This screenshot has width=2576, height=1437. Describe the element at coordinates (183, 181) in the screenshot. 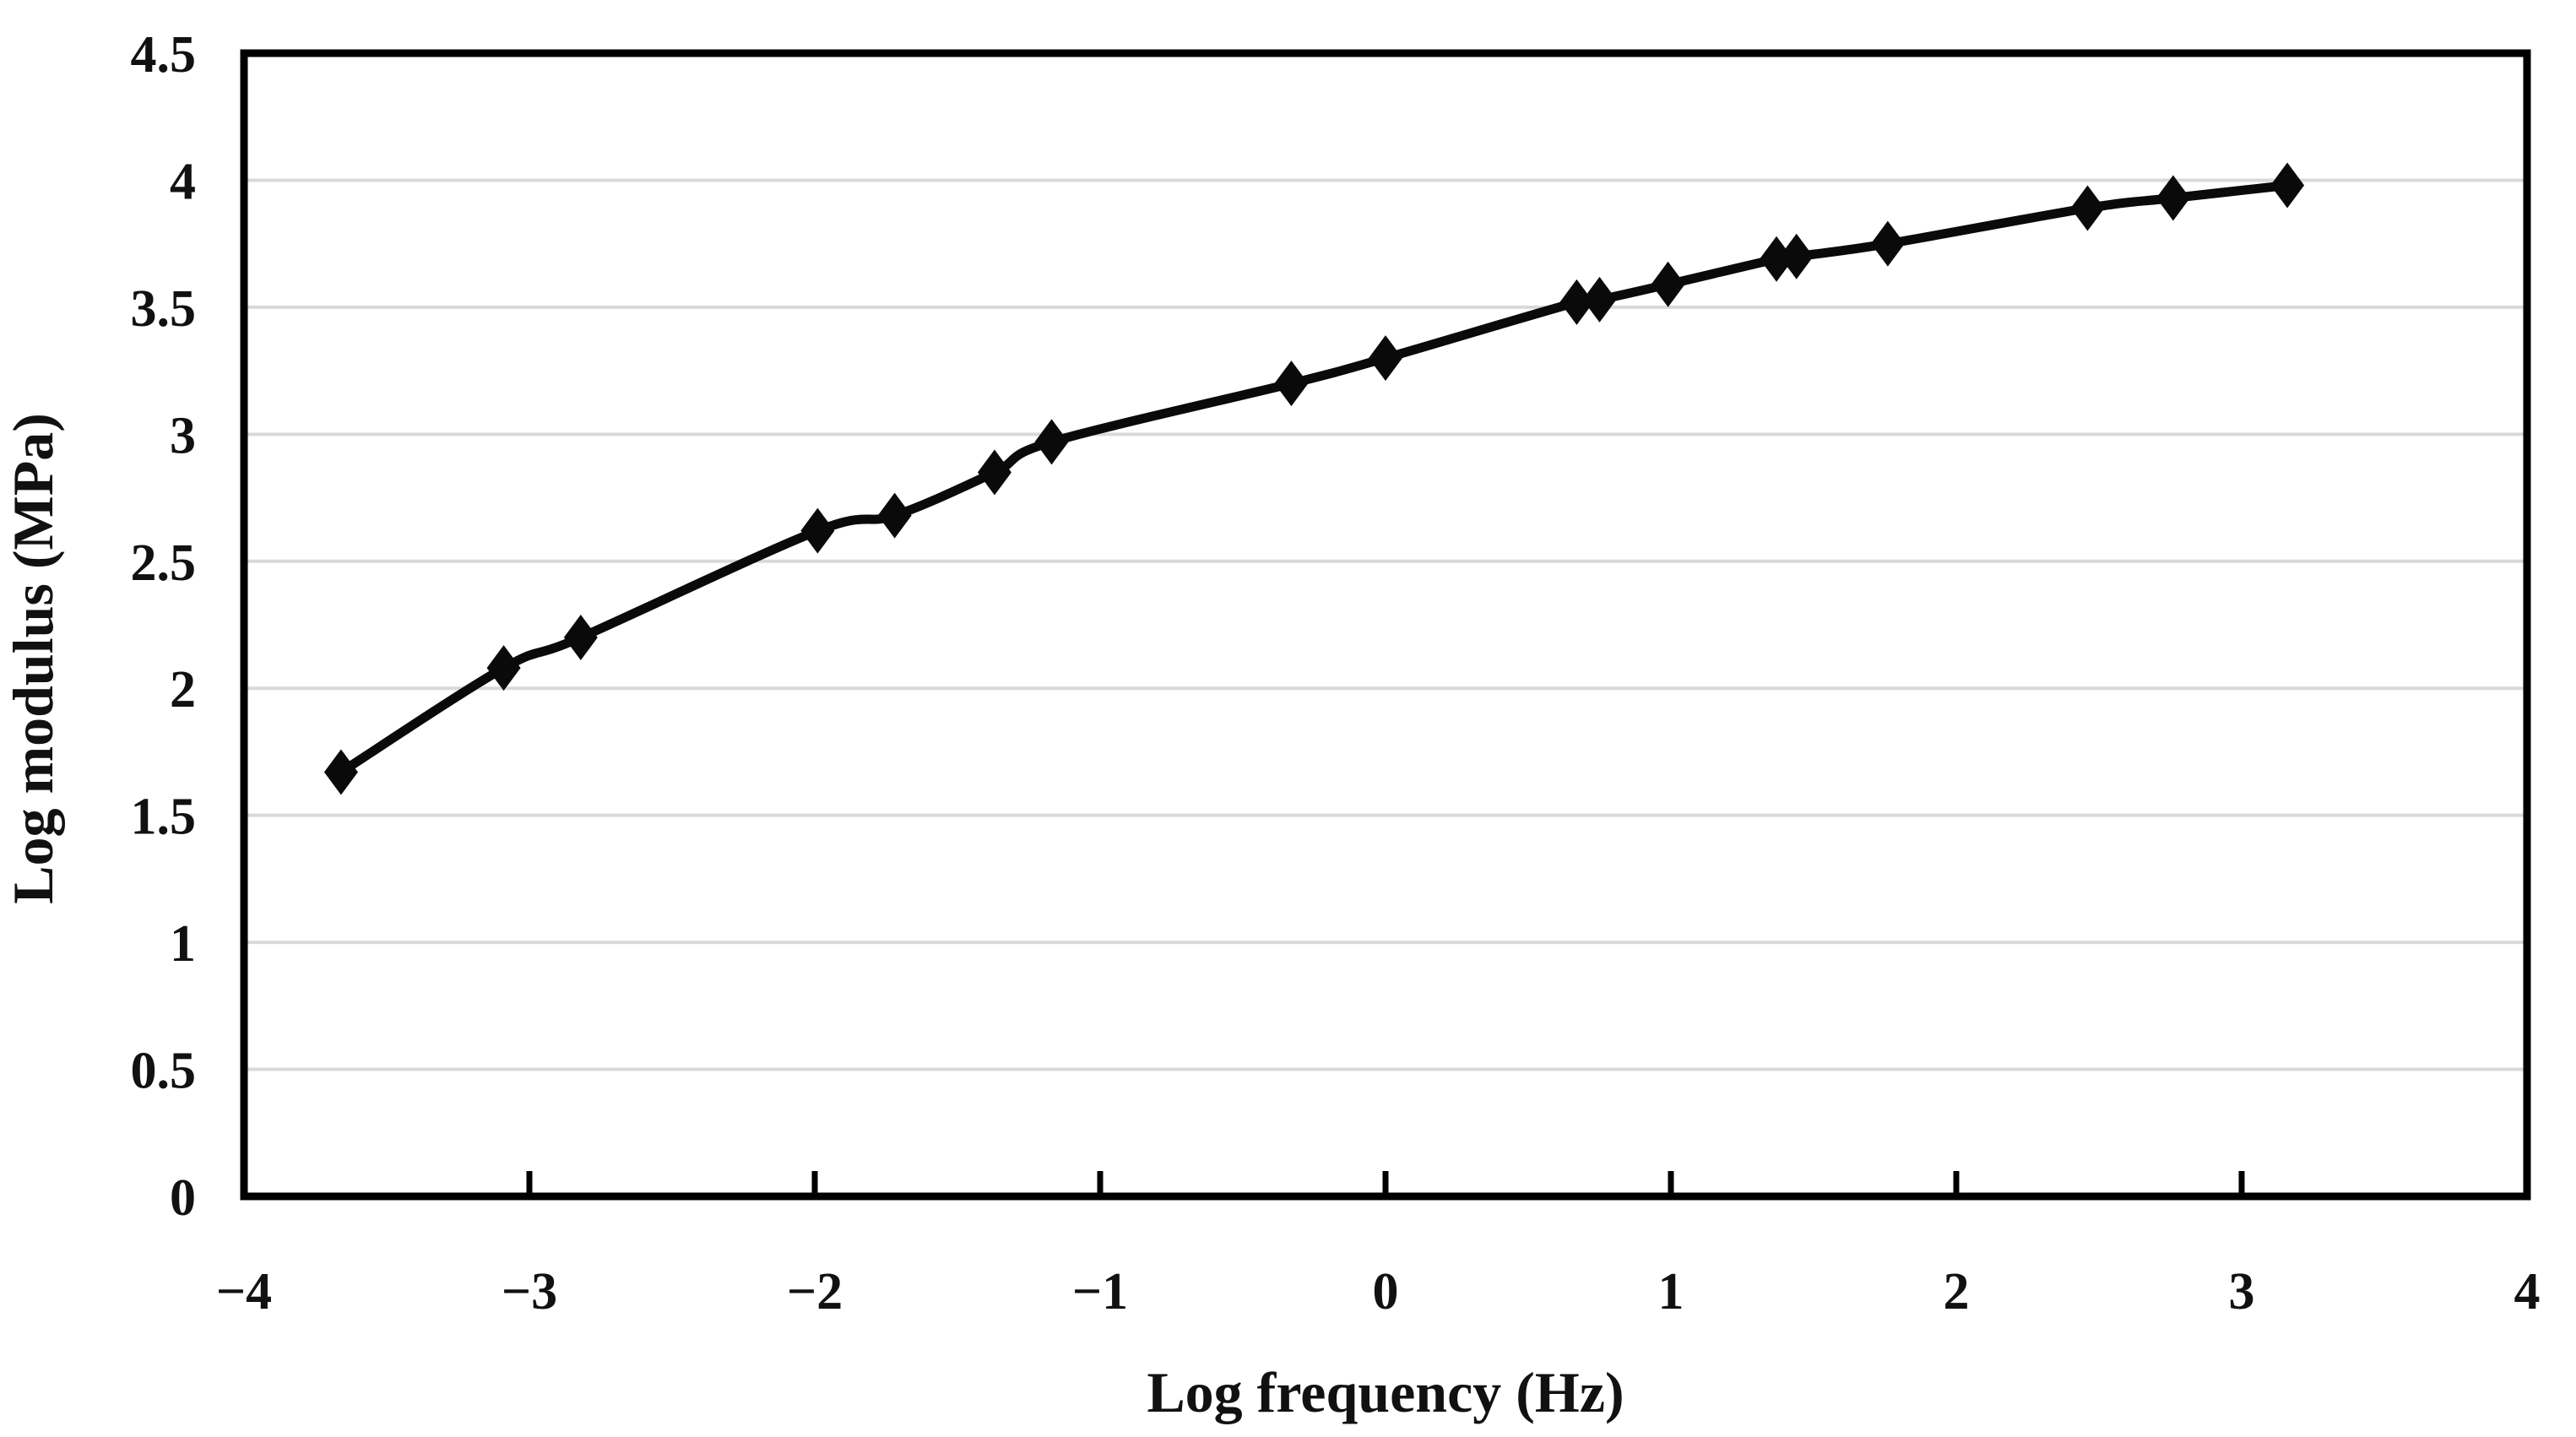

I see `y-tick-label: 4` at that location.